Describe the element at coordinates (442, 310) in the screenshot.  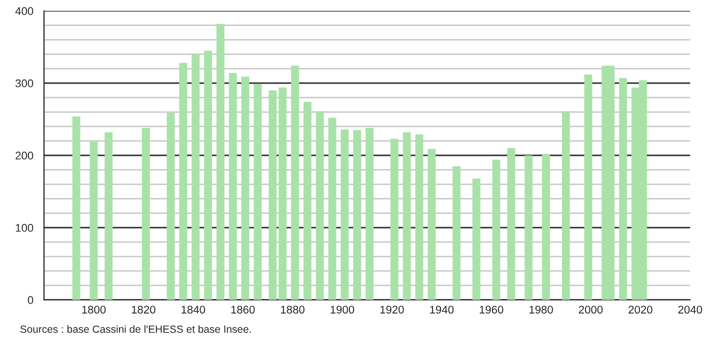
I see `x-tick-label: 1940` at that location.